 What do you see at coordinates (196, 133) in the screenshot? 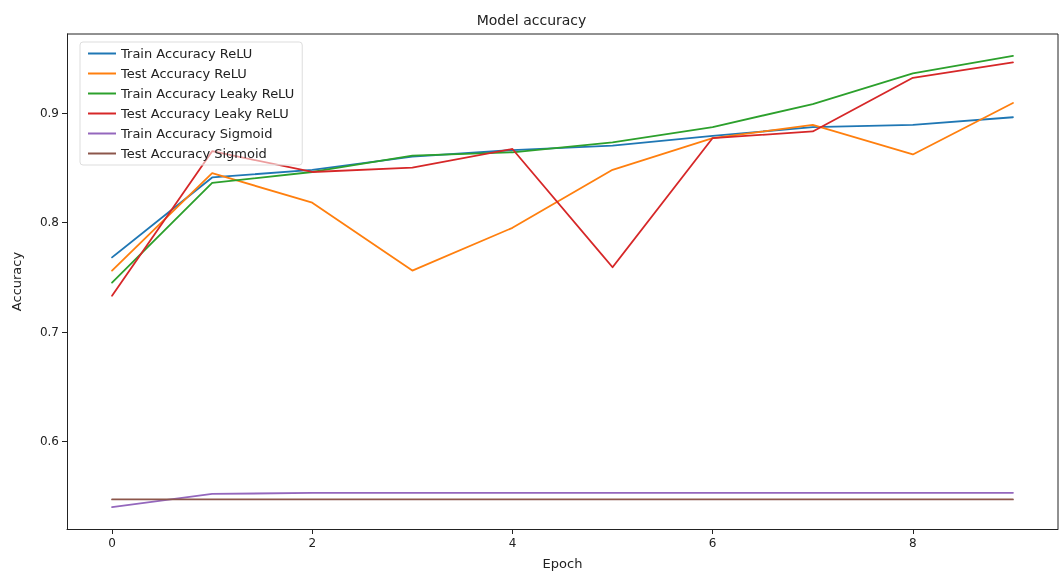
I see `legend-label: Train Accuracy Sigmoid` at bounding box center [196, 133].